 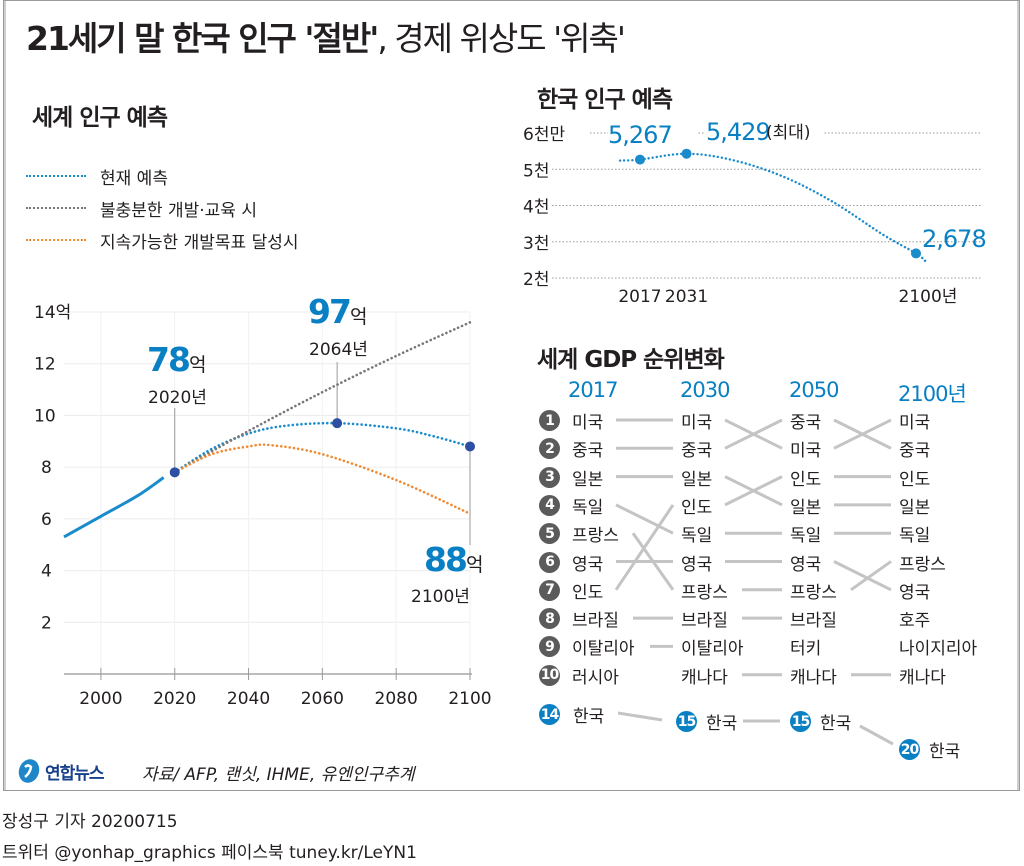 What do you see at coordinates (322, 699) in the screenshot?
I see `x-tick-label: 2060` at bounding box center [322, 699].